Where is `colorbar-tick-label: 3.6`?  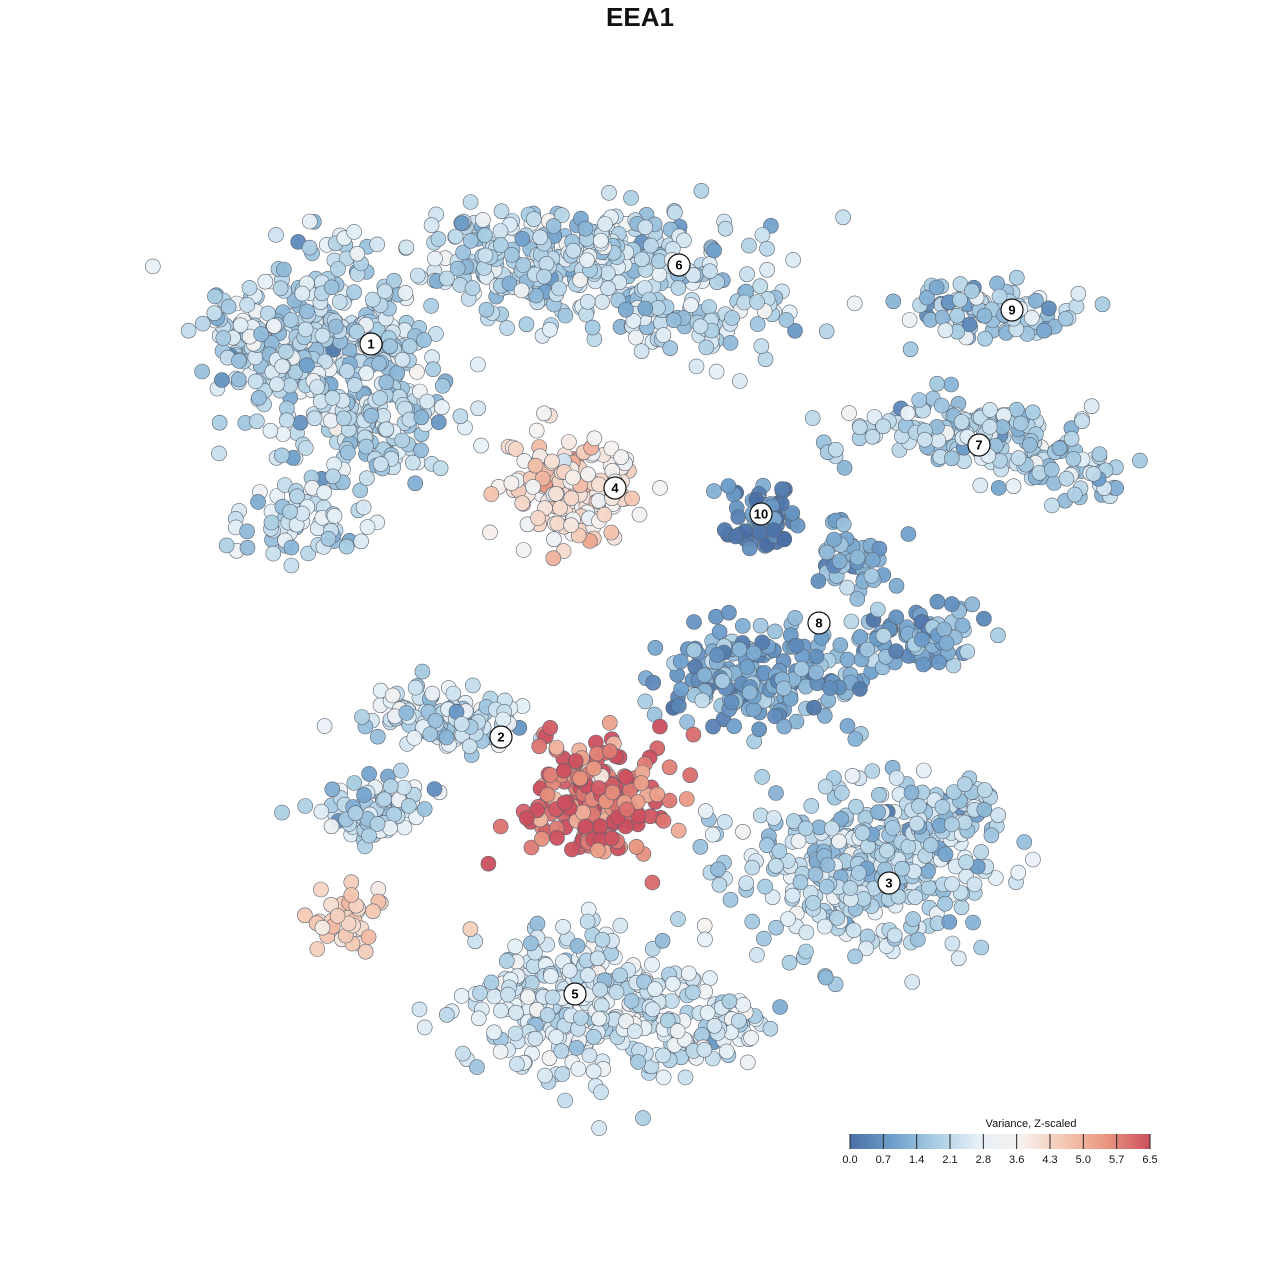 colorbar-tick-label: 3.6 is located at coordinates (1016, 1160).